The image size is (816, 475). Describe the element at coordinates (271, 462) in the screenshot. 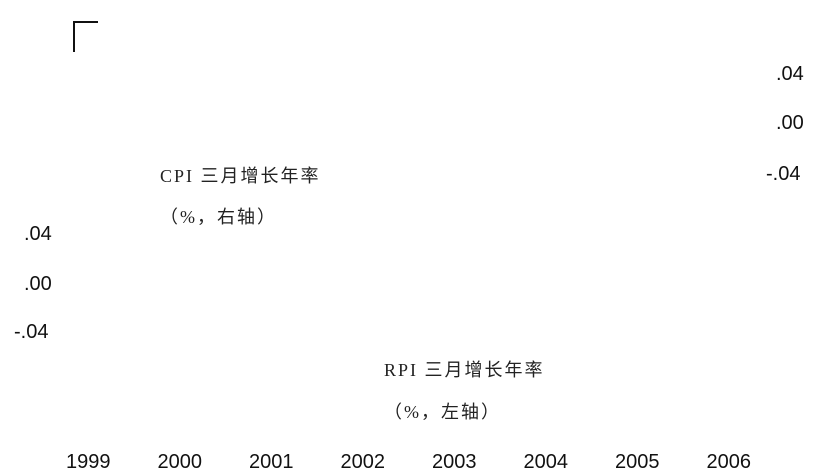

I see `x-axis-tick: 2001` at that location.